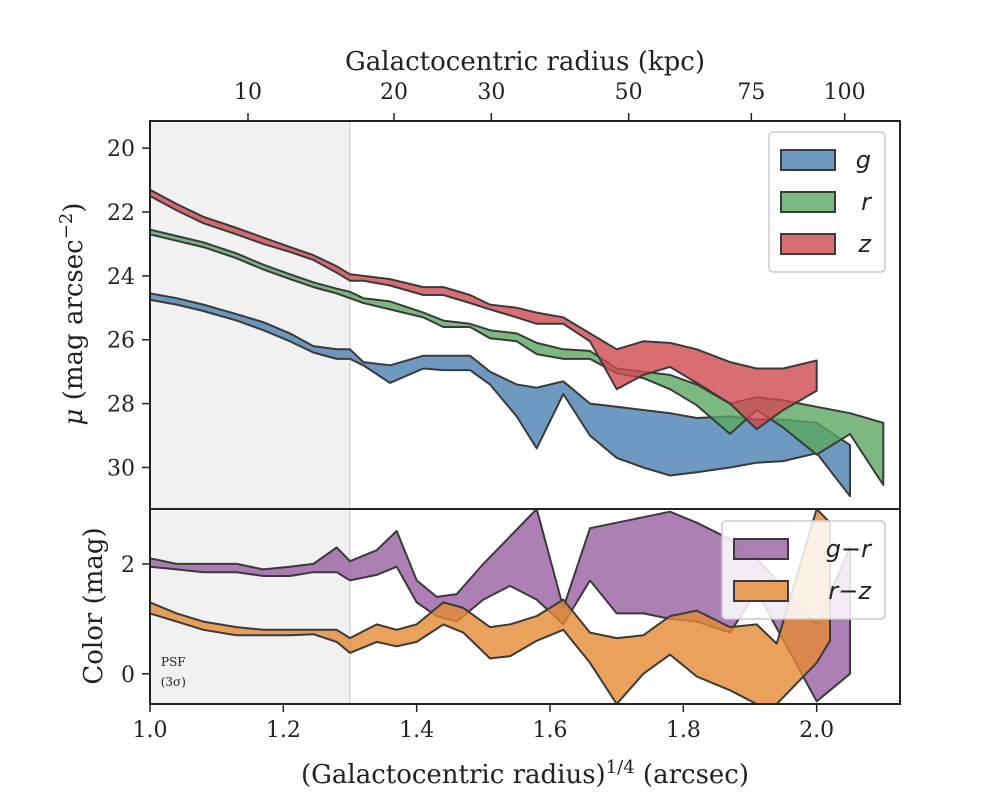  What do you see at coordinates (525, 773) in the screenshot?
I see `bottom-x-axis-title: (Galactocentric radius)1/4 (arcsec)` at bounding box center [525, 773].